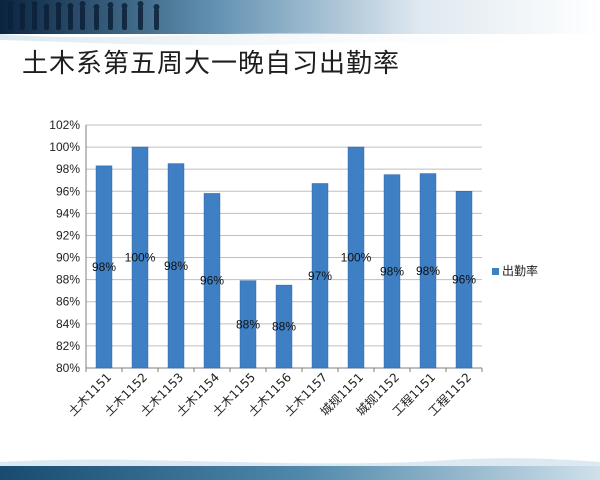 The height and width of the screenshot is (480, 600). Describe the element at coordinates (68, 324) in the screenshot. I see `y-tick-label: 84%` at that location.